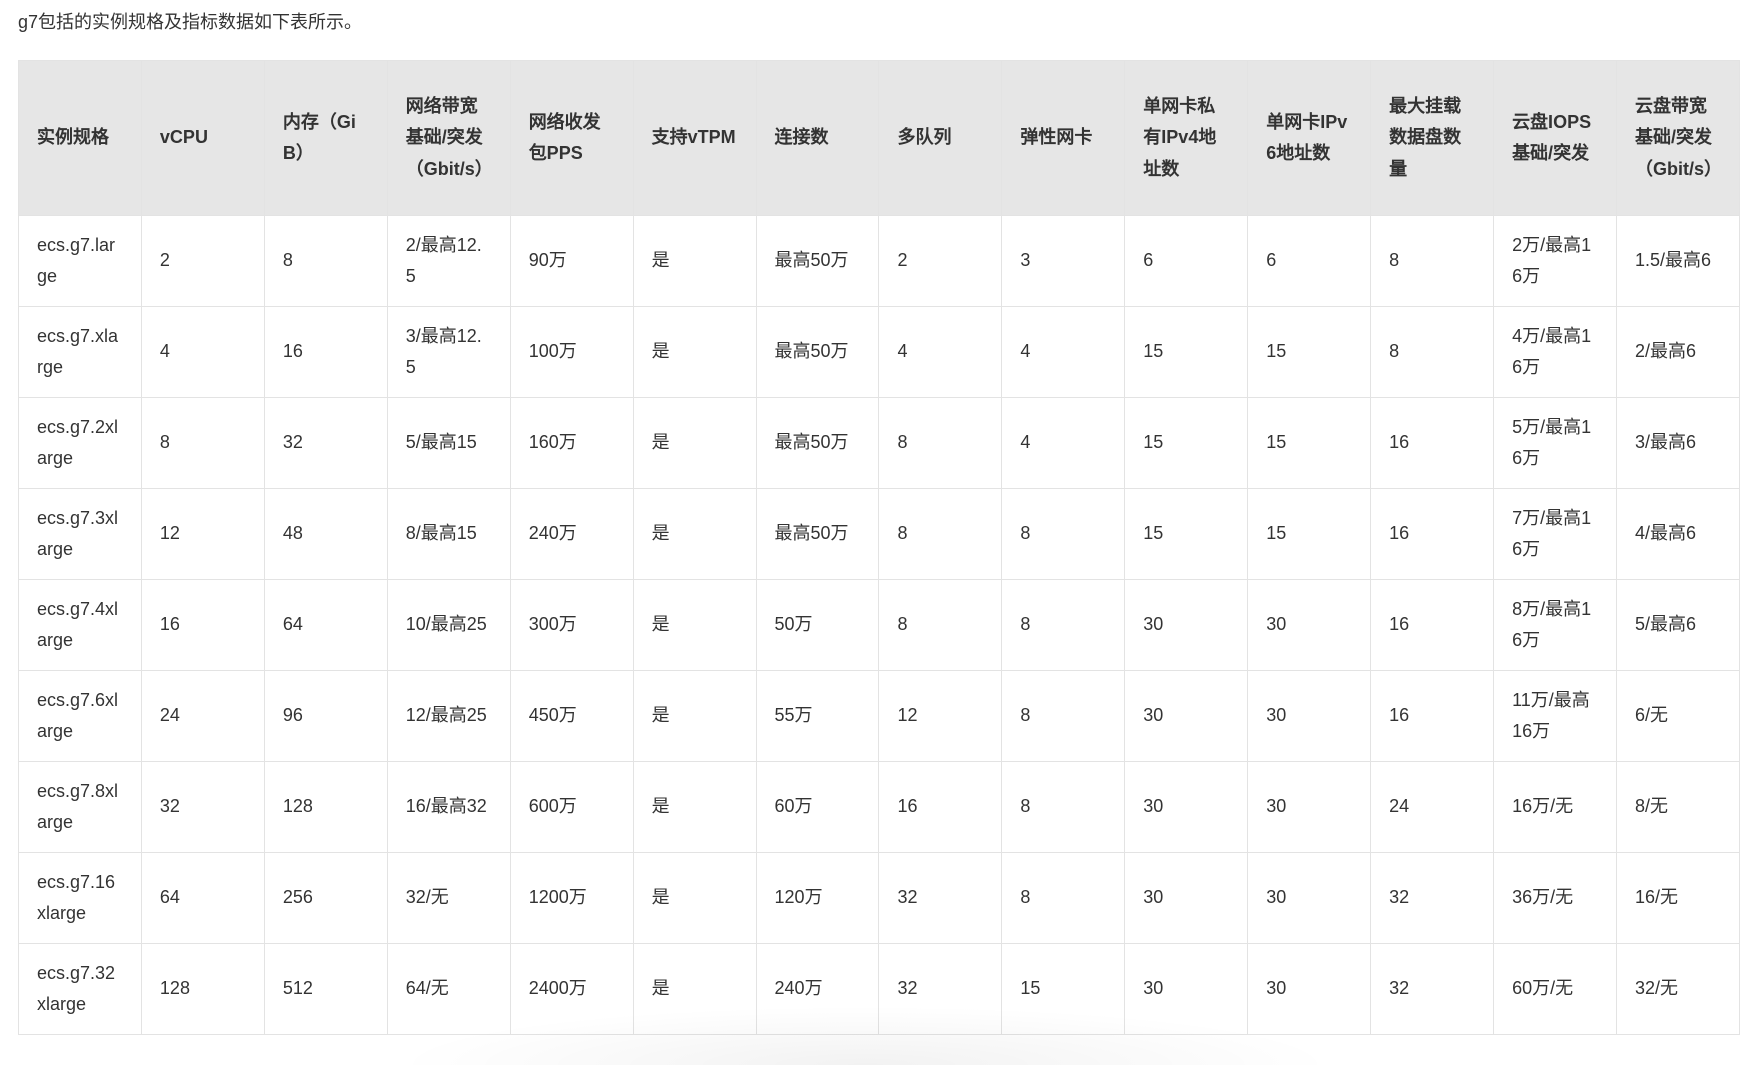  What do you see at coordinates (80, 898) in the screenshot?
I see `table-cell: ecs.g7.16xlarge` at bounding box center [80, 898].